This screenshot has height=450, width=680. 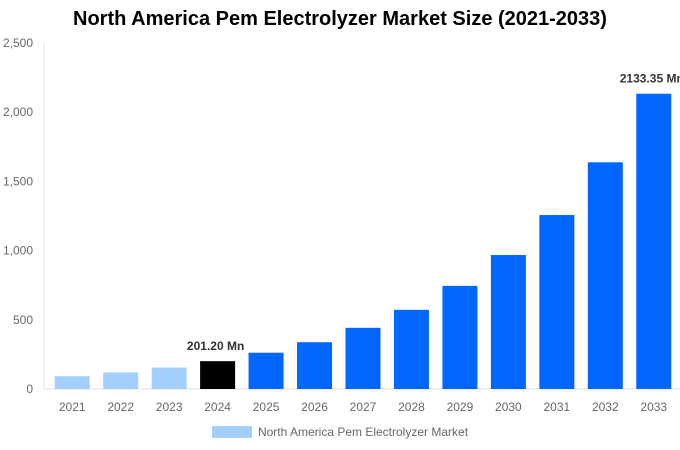 I want to click on bar-2029, so click(x=460, y=337).